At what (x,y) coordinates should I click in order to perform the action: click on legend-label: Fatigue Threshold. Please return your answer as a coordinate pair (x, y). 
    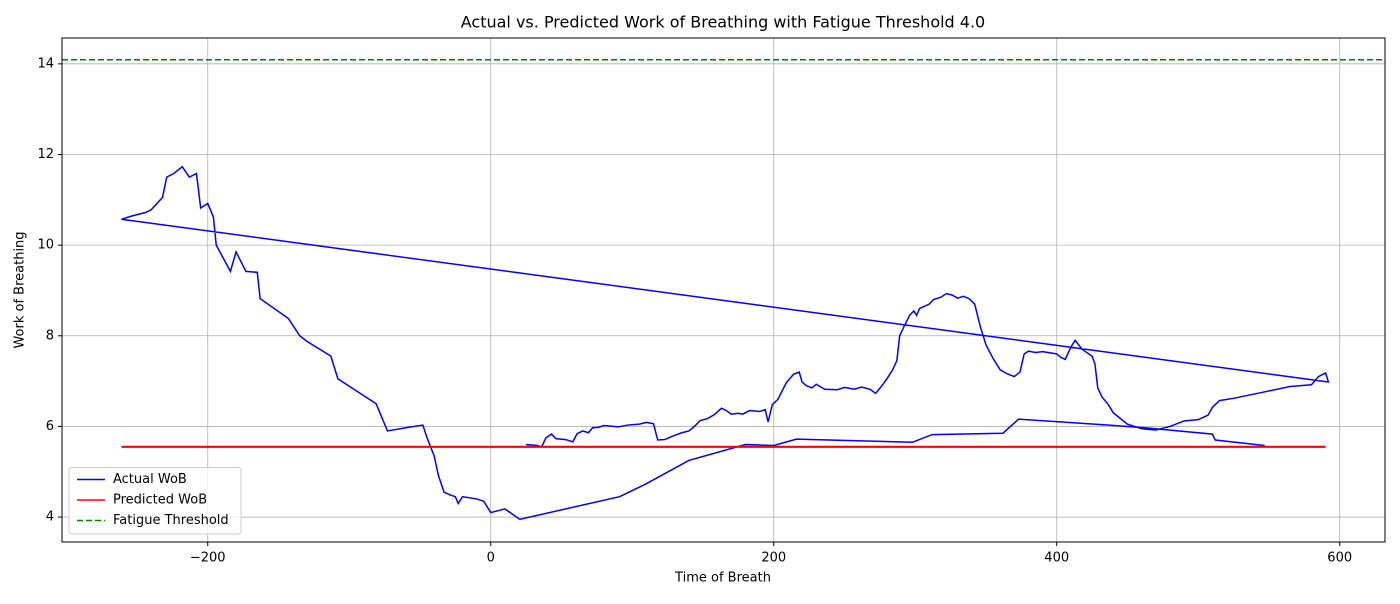
    Looking at the image, I should click on (171, 520).